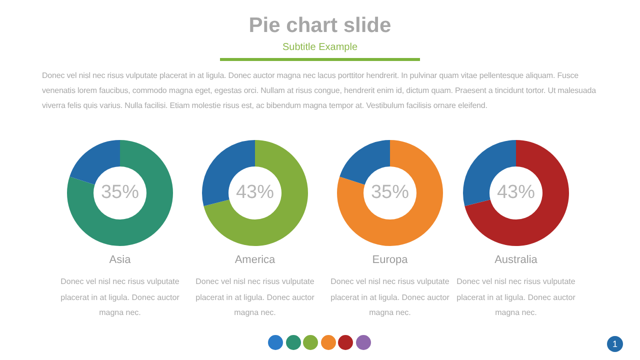 The image size is (640, 360). I want to click on text: Subtitle Example, so click(320, 47).